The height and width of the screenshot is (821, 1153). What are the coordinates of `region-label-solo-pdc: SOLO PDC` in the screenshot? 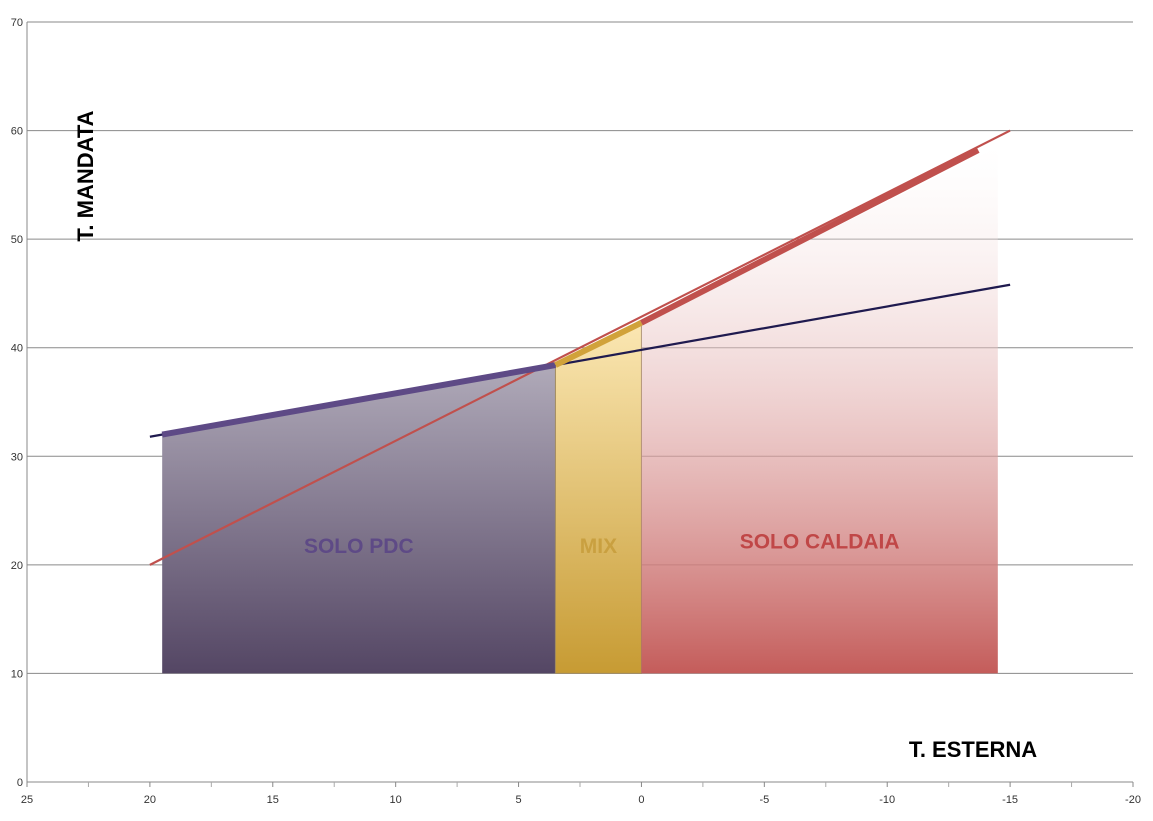 It's located at (359, 546).